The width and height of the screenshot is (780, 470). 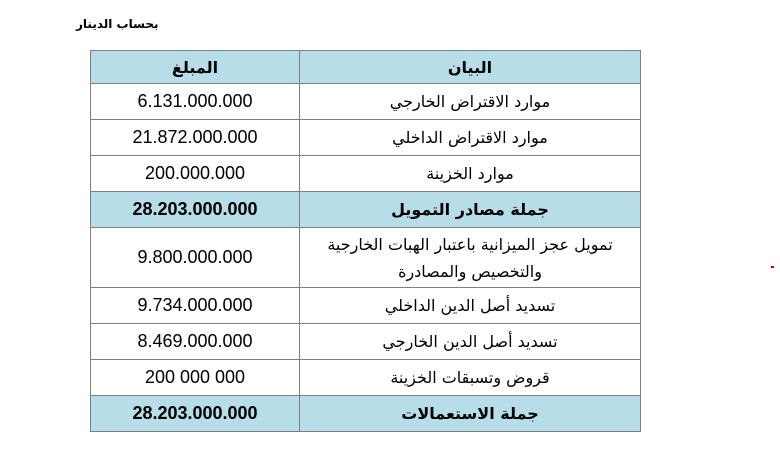 What do you see at coordinates (195, 257) in the screenshot?
I see `amount-cell: 9.800.000.000` at bounding box center [195, 257].